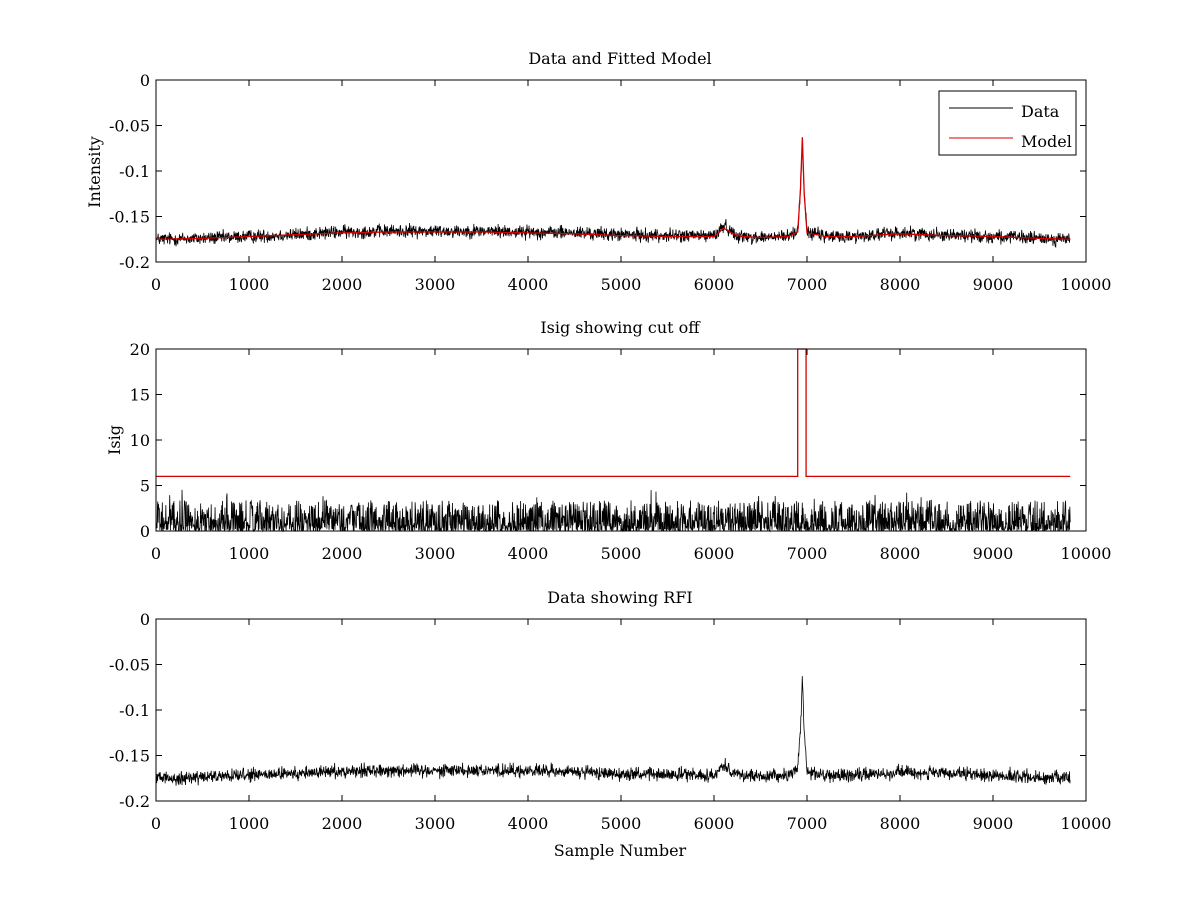 The image size is (1200, 900). What do you see at coordinates (145, 486) in the screenshot?
I see `y-tick-label: 5` at bounding box center [145, 486].